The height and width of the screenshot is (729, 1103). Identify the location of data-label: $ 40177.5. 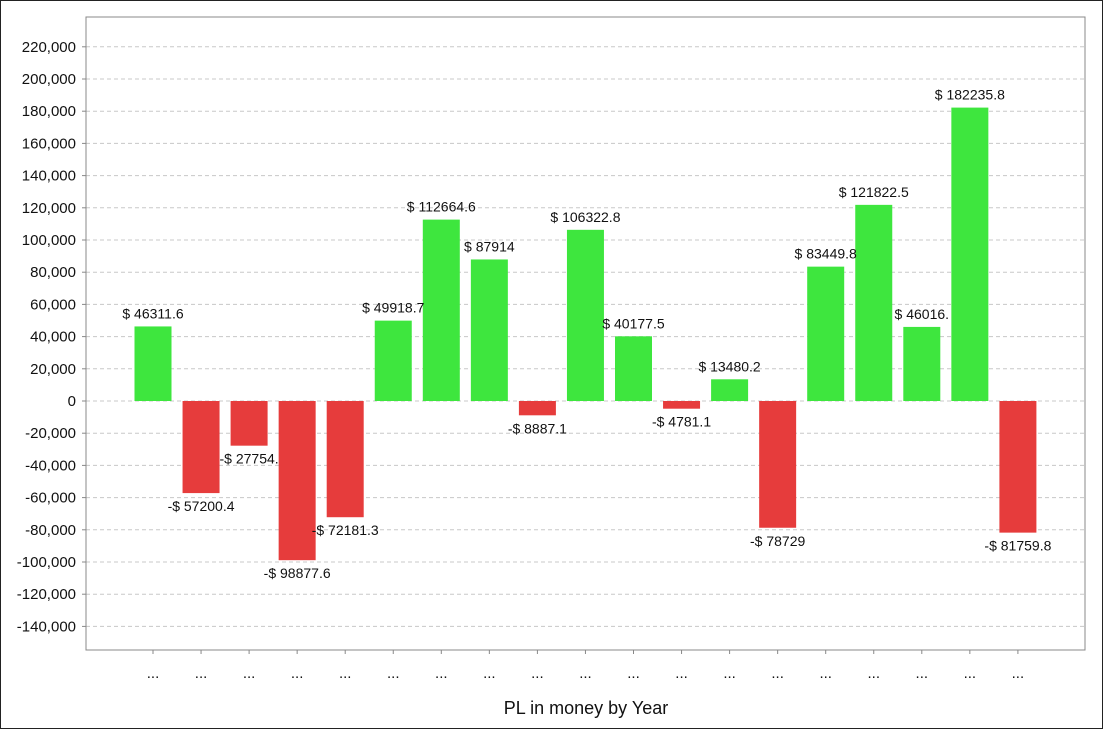
(633, 323).